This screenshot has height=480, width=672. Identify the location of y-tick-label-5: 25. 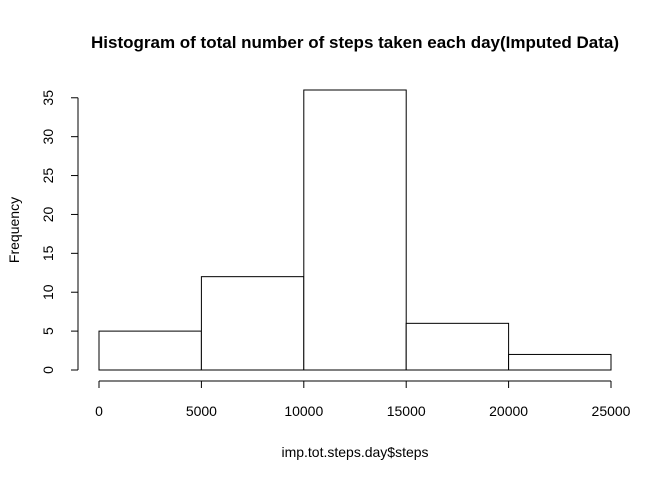
(48, 176).